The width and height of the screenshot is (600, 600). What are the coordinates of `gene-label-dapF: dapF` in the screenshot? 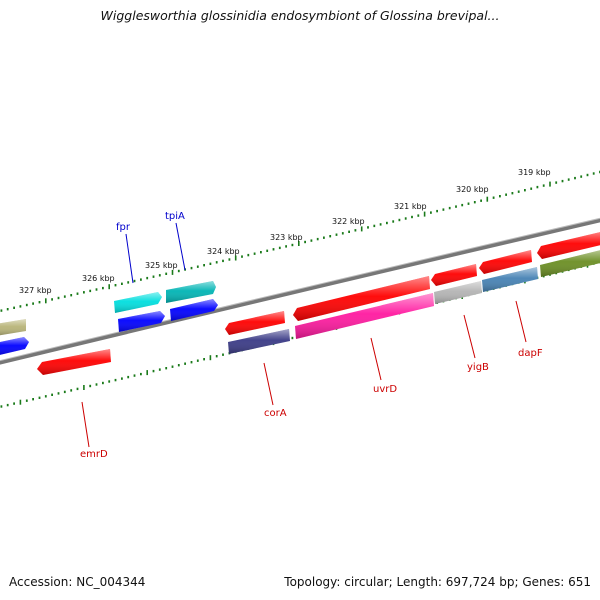 It's located at (530, 353).